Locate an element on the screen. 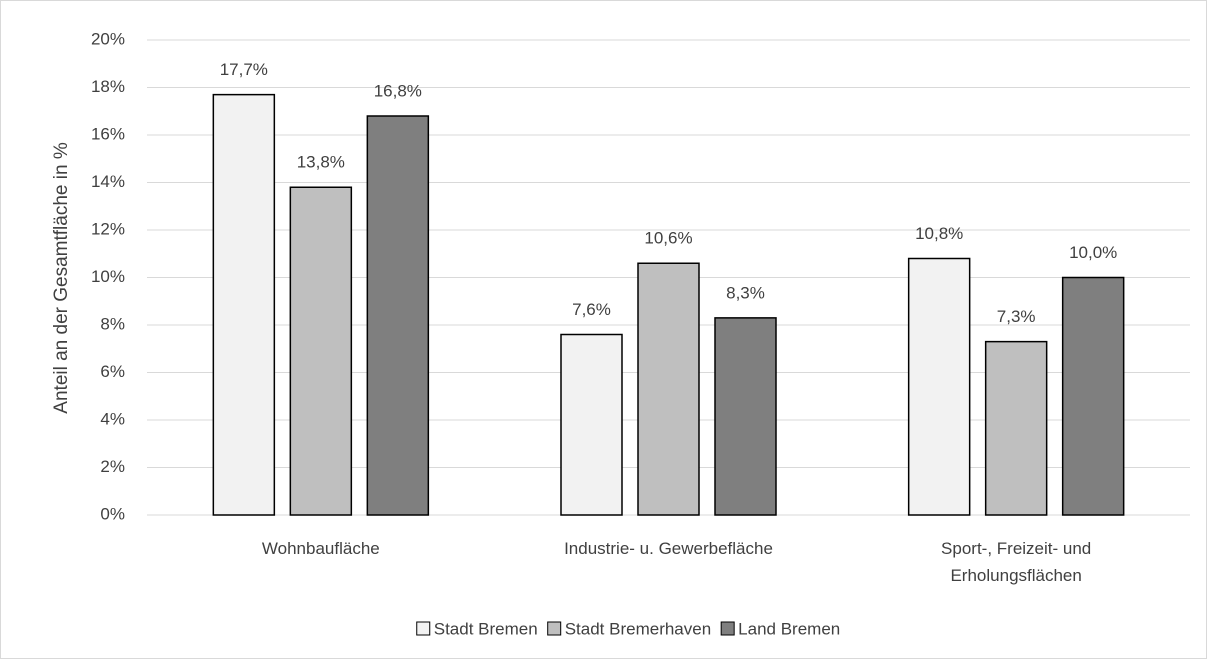  data-label: 13,8% is located at coordinates (321, 162).